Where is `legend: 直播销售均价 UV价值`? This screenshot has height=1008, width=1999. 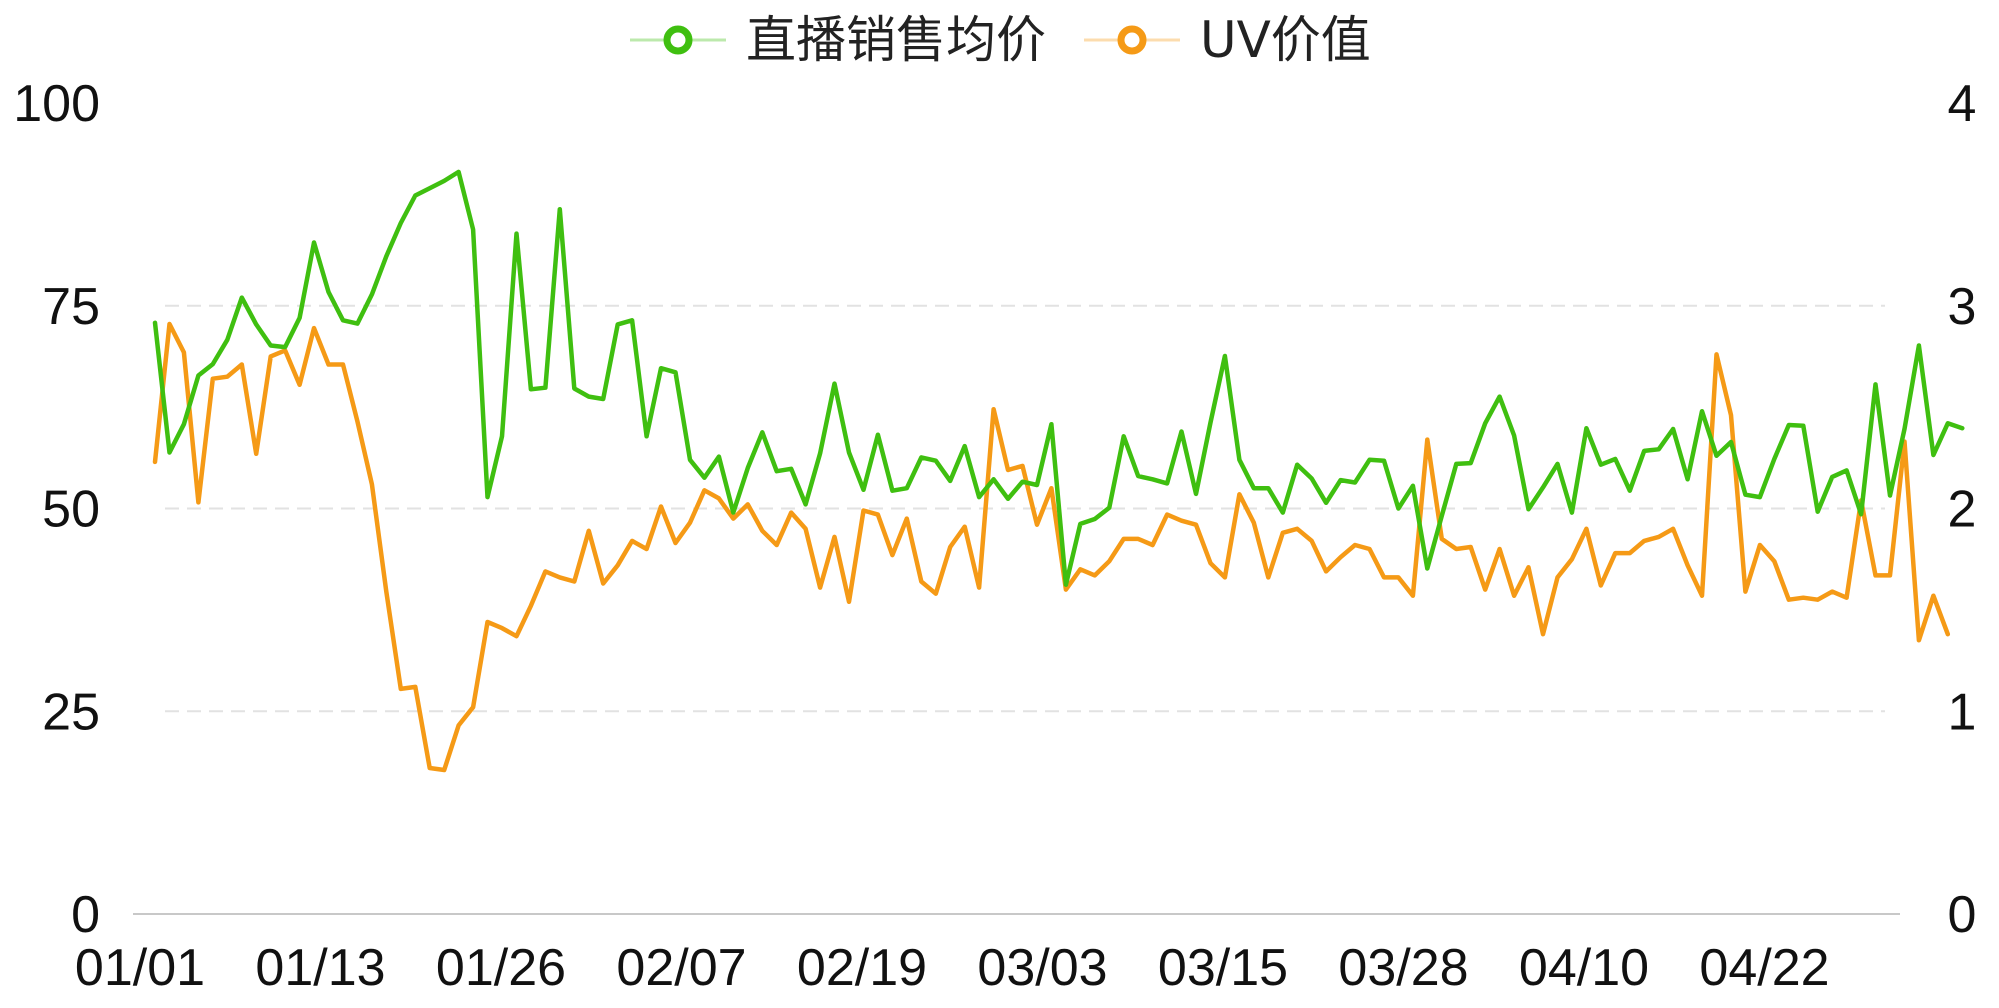 legend: 直播销售均价 UV价值 is located at coordinates (1000, 40).